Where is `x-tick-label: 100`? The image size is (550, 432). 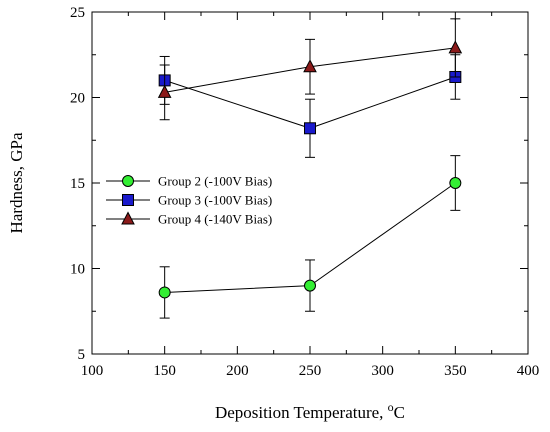
x-tick-label: 100 is located at coordinates (92, 371).